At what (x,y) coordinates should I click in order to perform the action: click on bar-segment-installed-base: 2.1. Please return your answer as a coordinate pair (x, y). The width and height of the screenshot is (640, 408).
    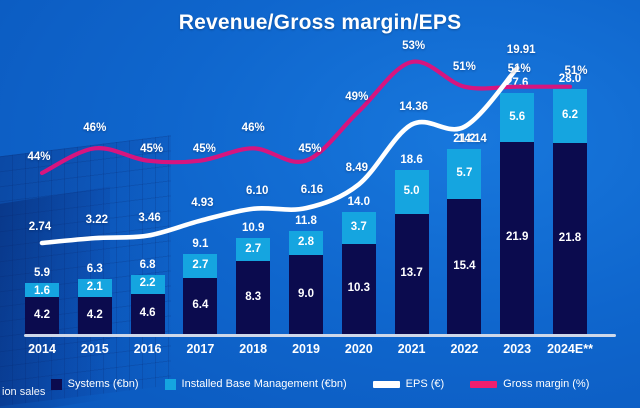
    Looking at the image, I should click on (94, 288).